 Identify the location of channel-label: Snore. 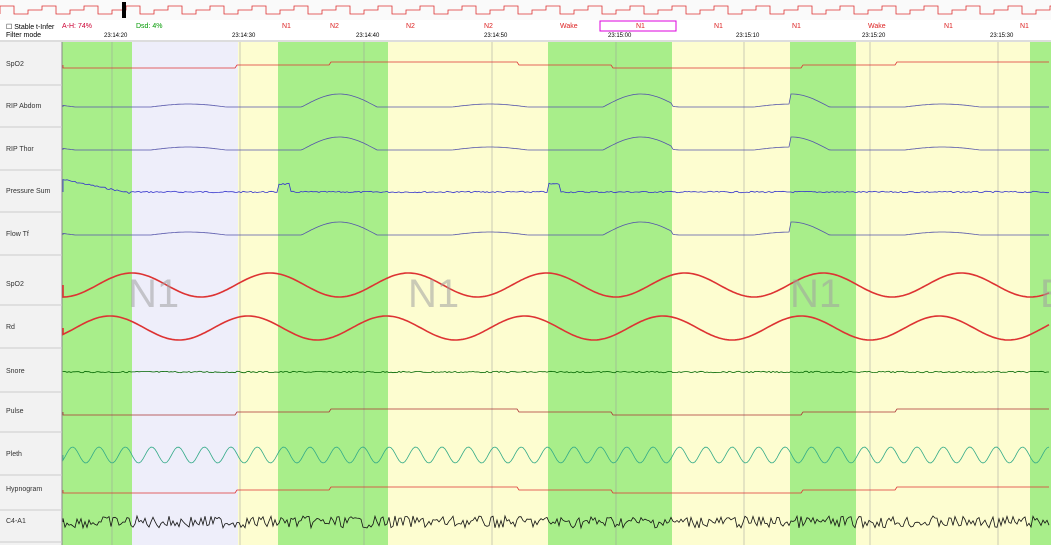
(15, 371).